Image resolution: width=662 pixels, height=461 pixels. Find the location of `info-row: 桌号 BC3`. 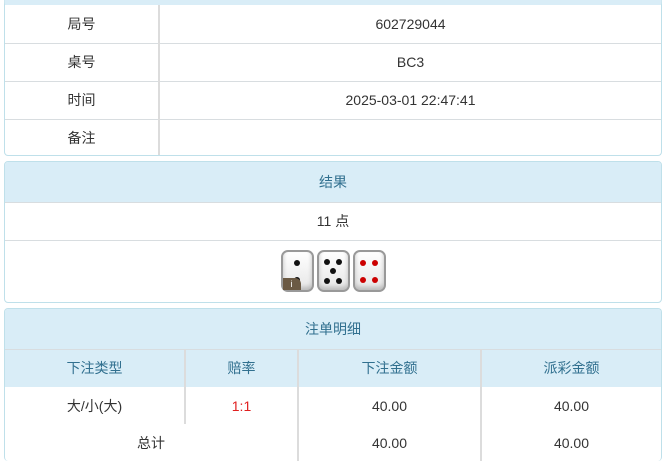

info-row: 桌号 BC3 is located at coordinates (333, 62).